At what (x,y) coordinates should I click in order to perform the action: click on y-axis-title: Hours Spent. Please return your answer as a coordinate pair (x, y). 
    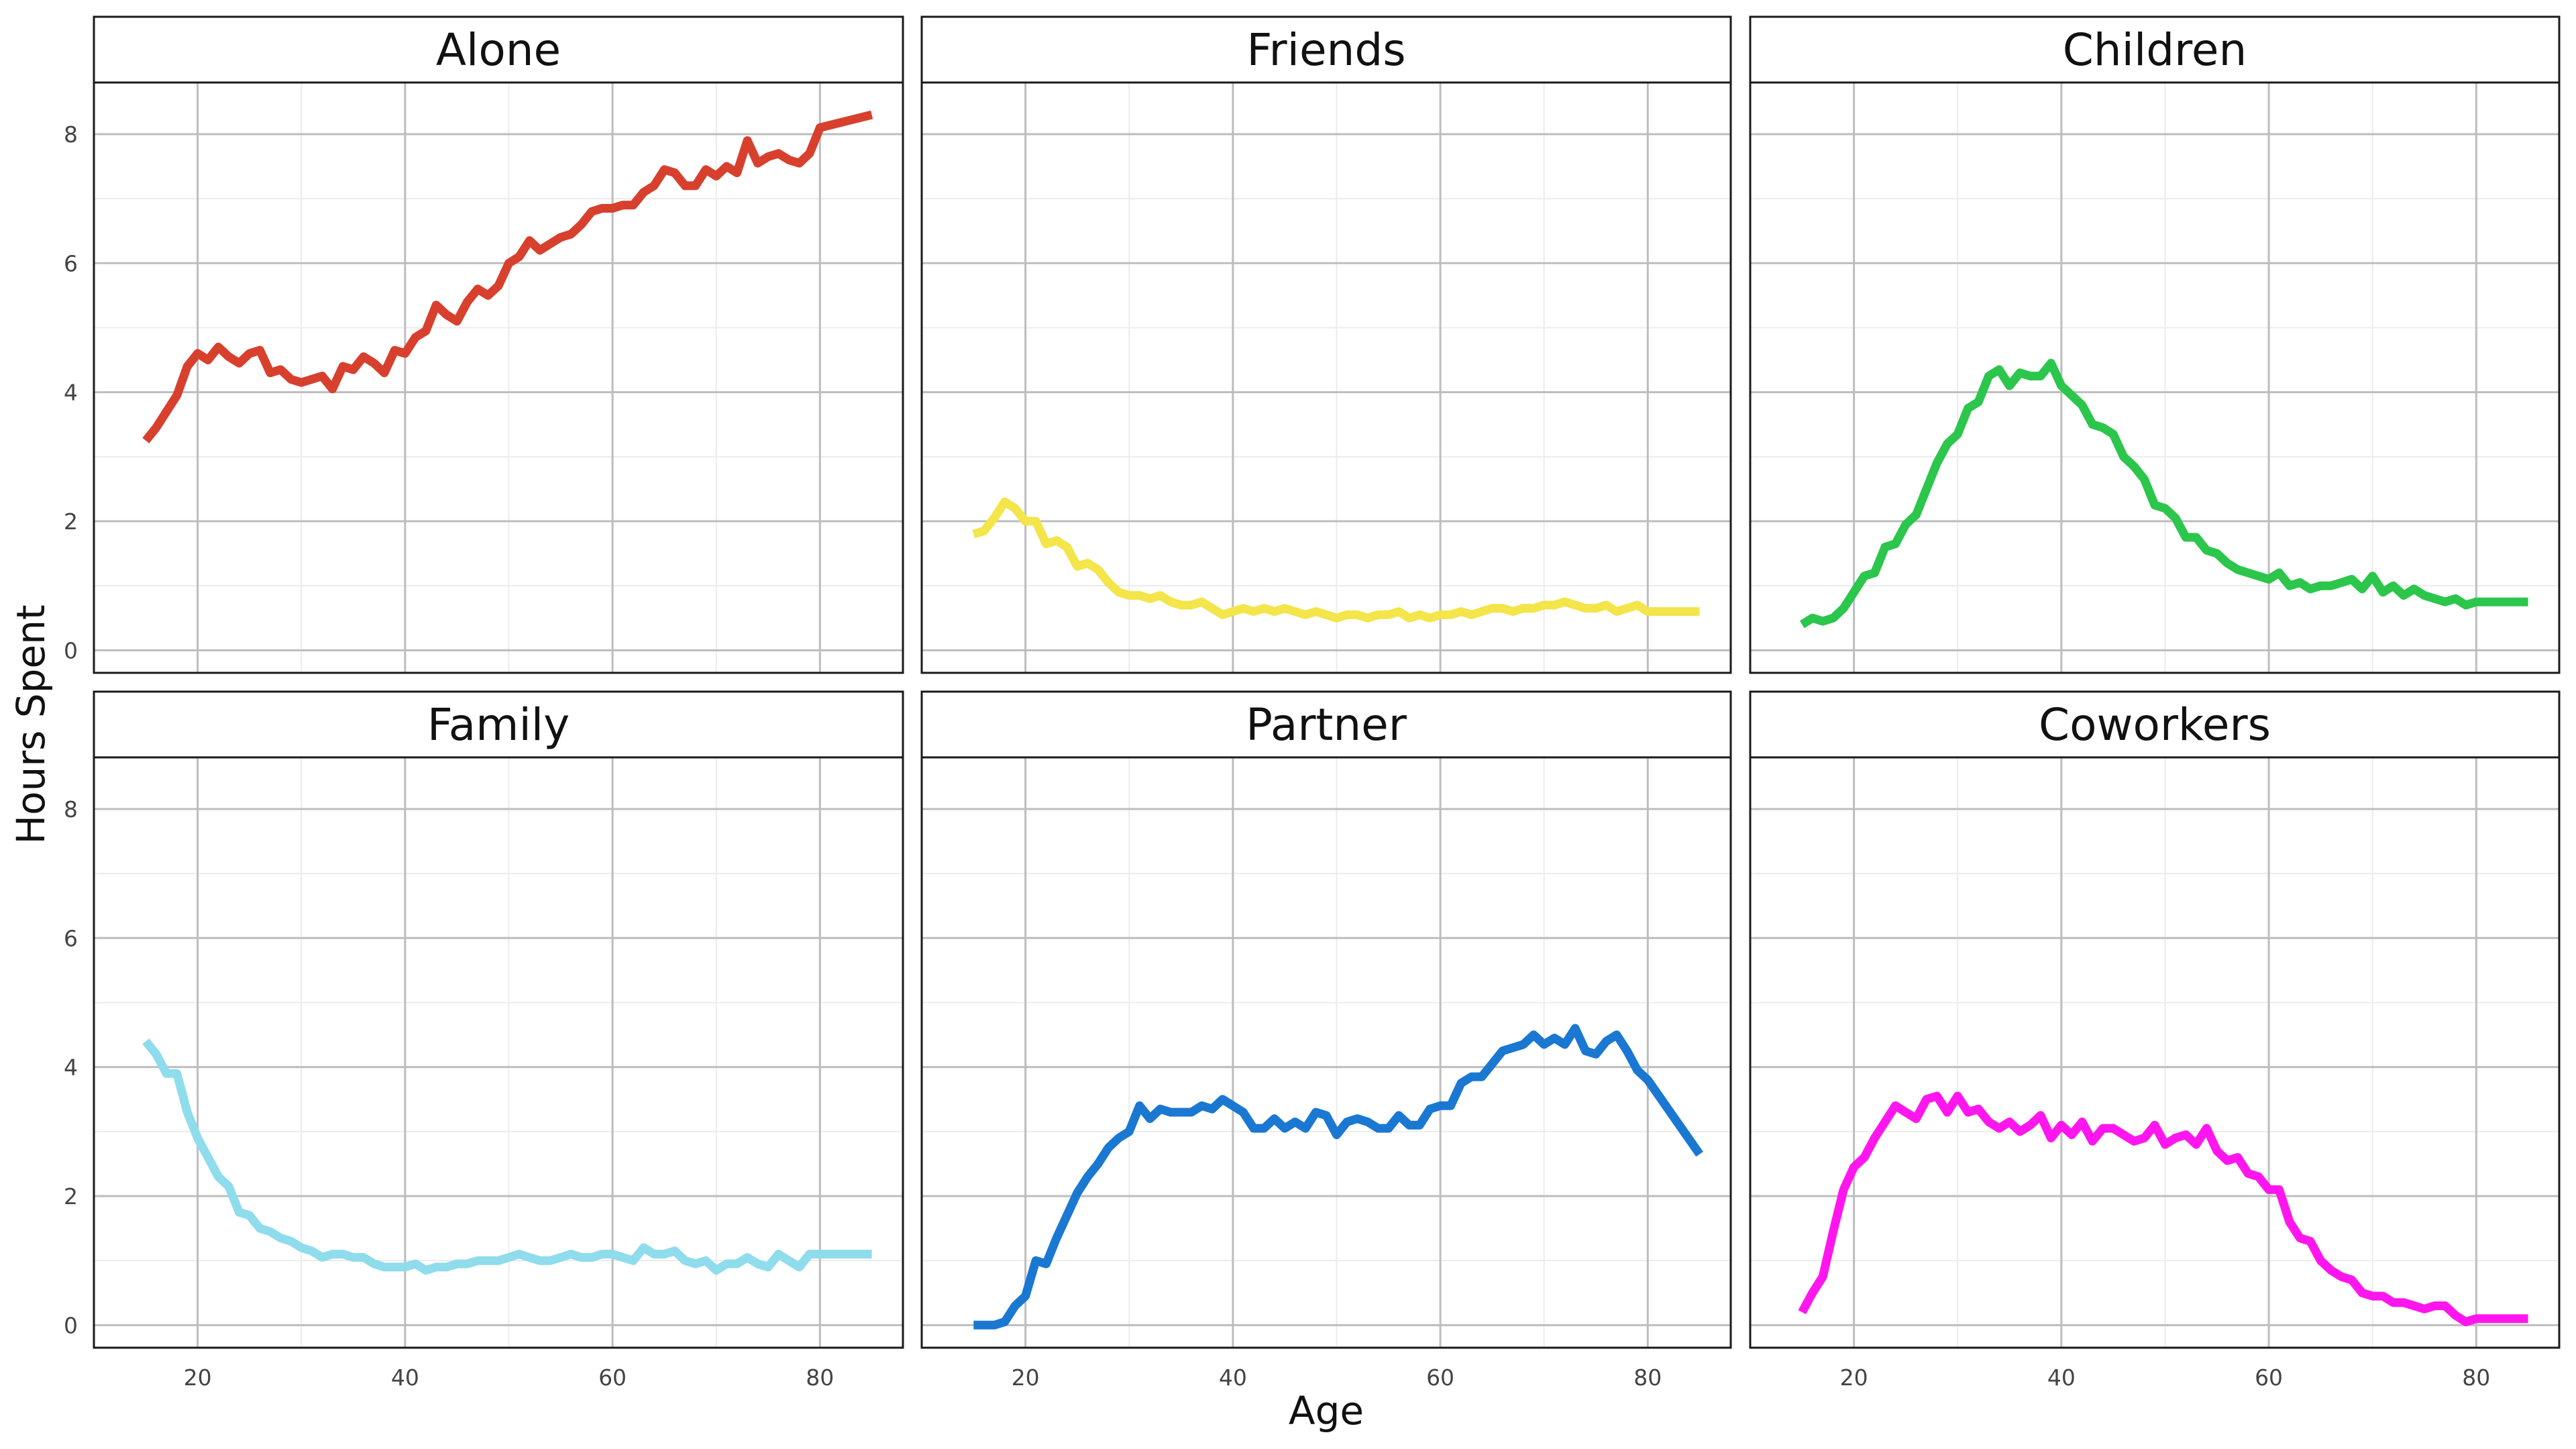
    Looking at the image, I should click on (31, 724).